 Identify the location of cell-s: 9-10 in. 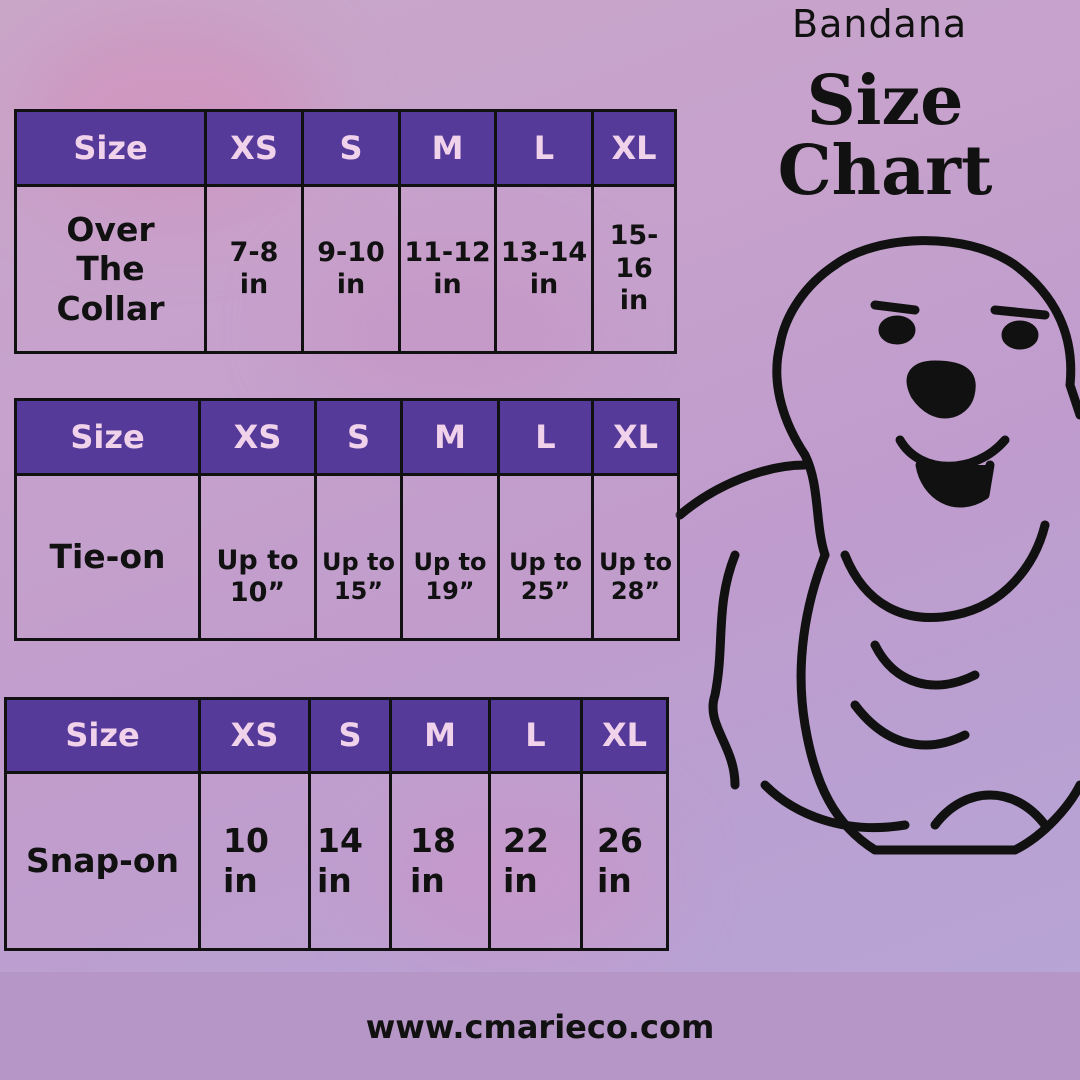
(351, 269).